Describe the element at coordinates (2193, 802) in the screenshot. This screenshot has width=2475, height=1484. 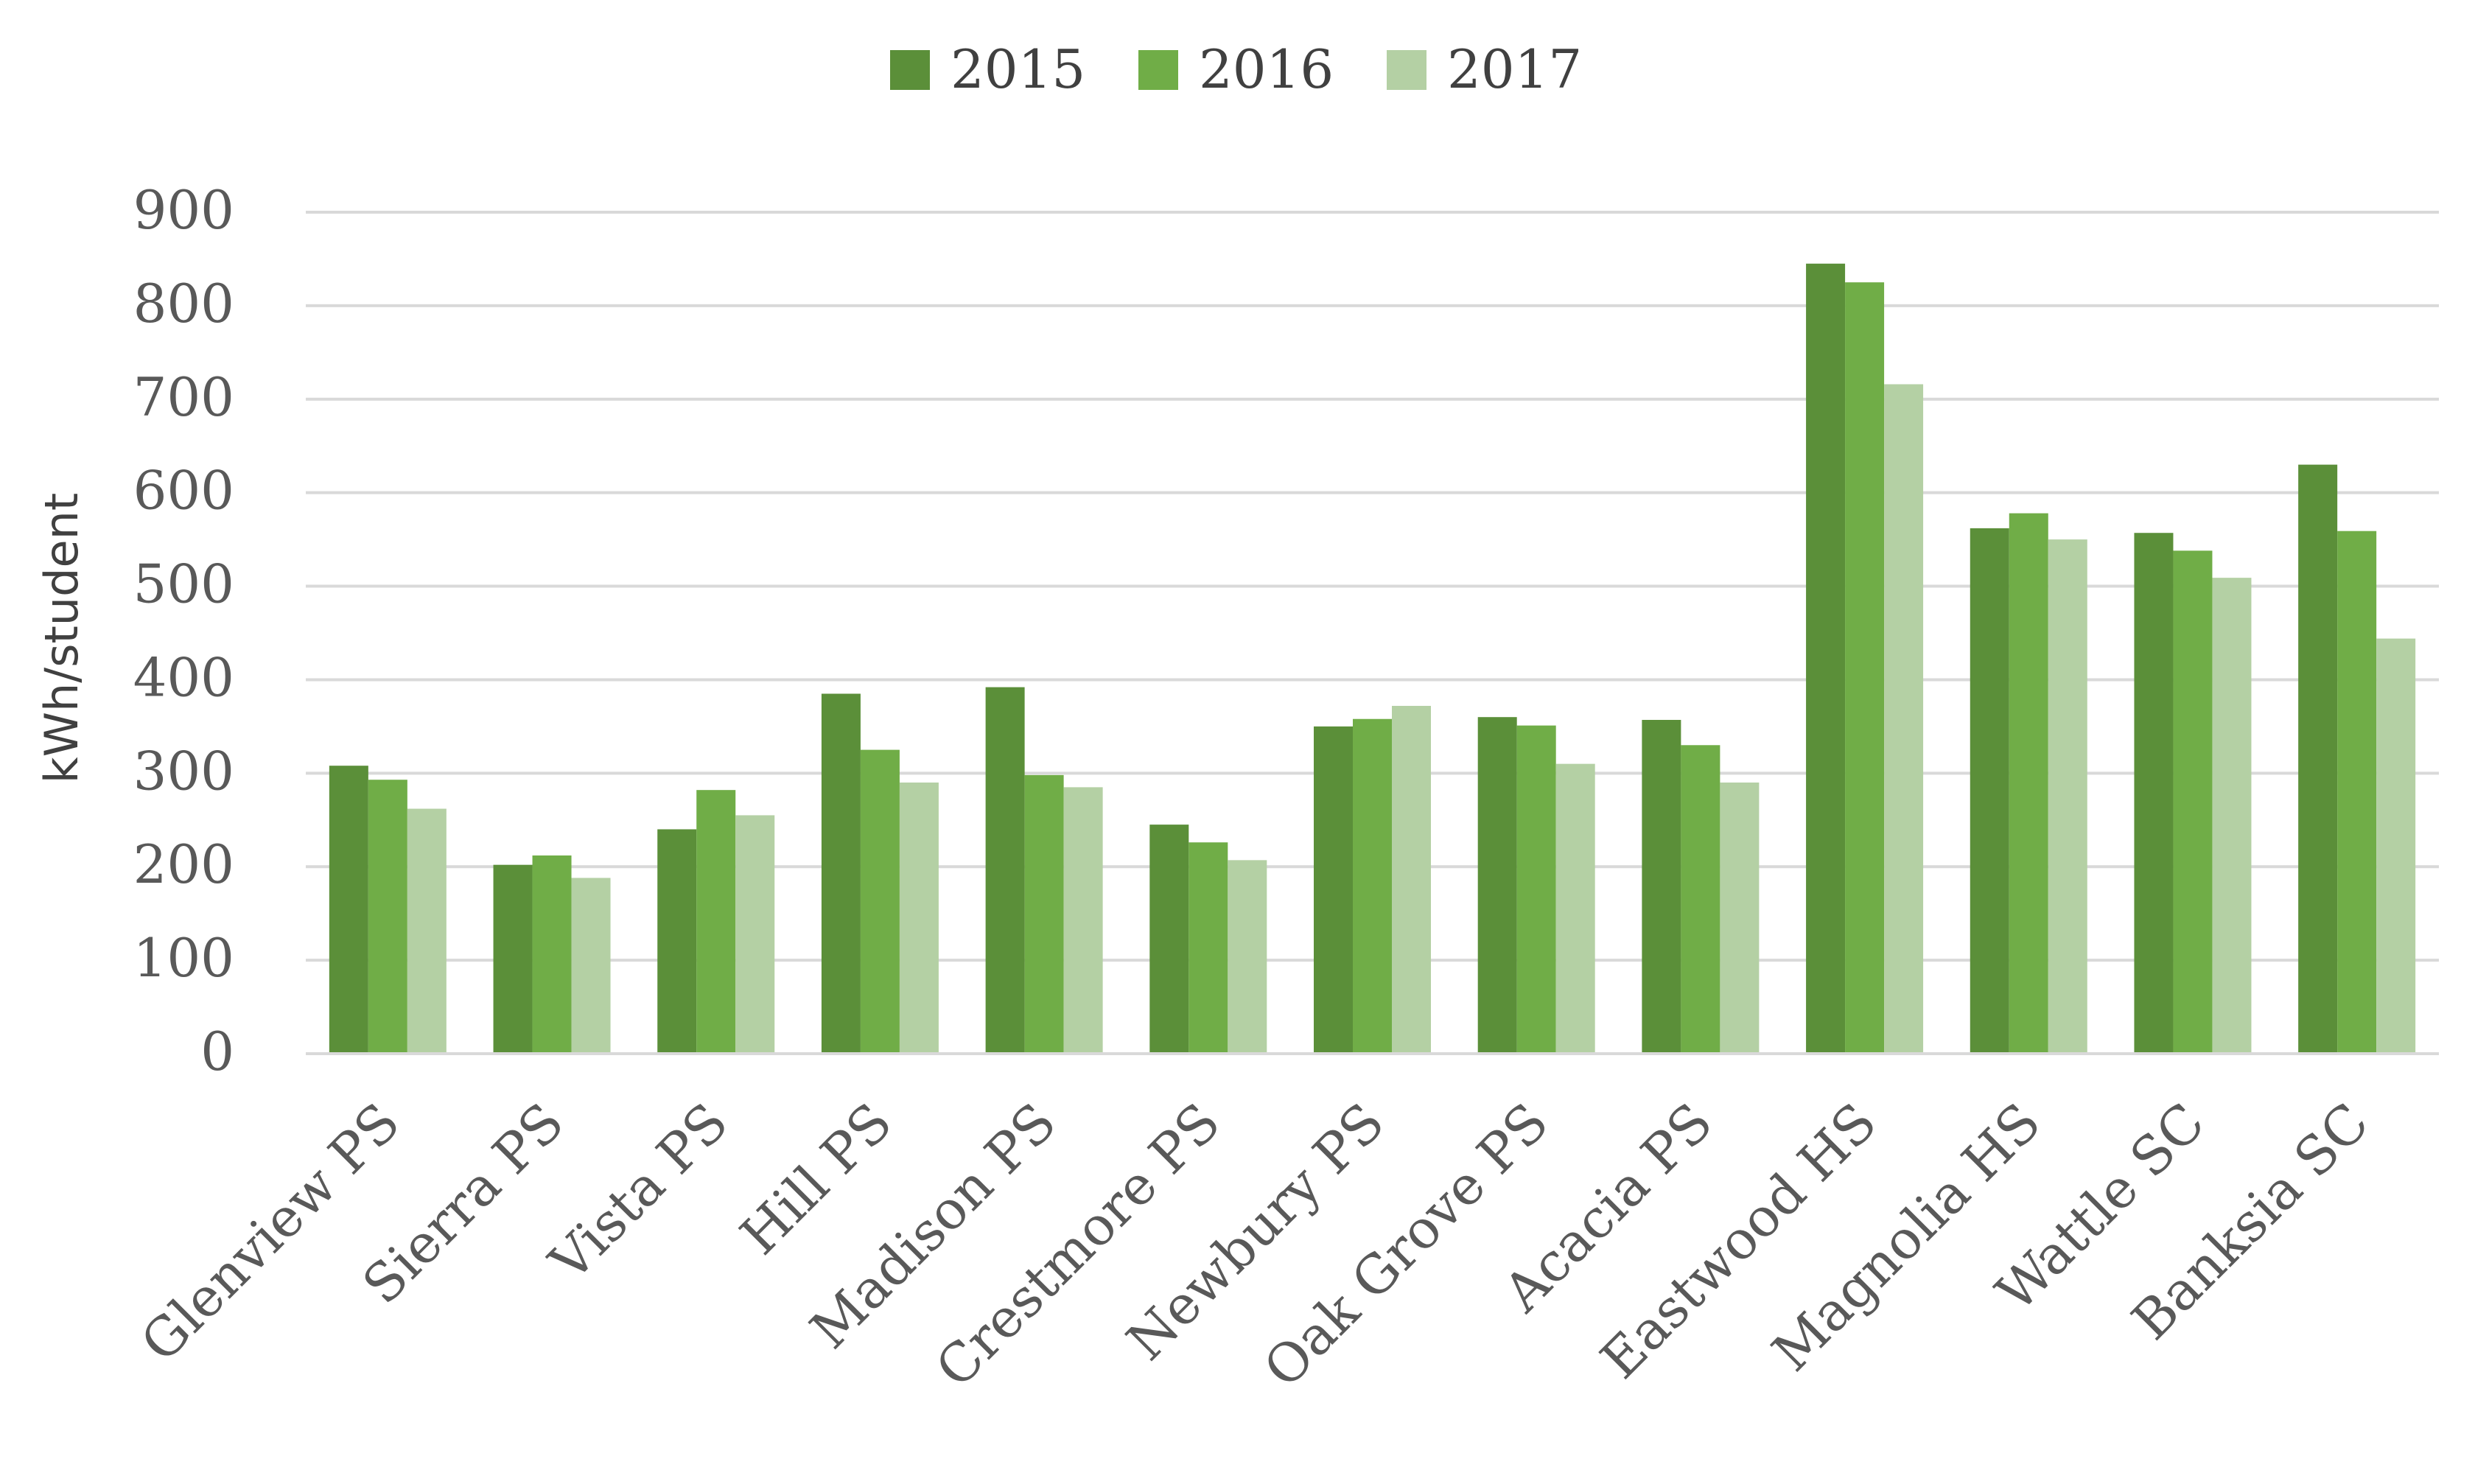
I see `bar-2016-wattle-sc` at that location.